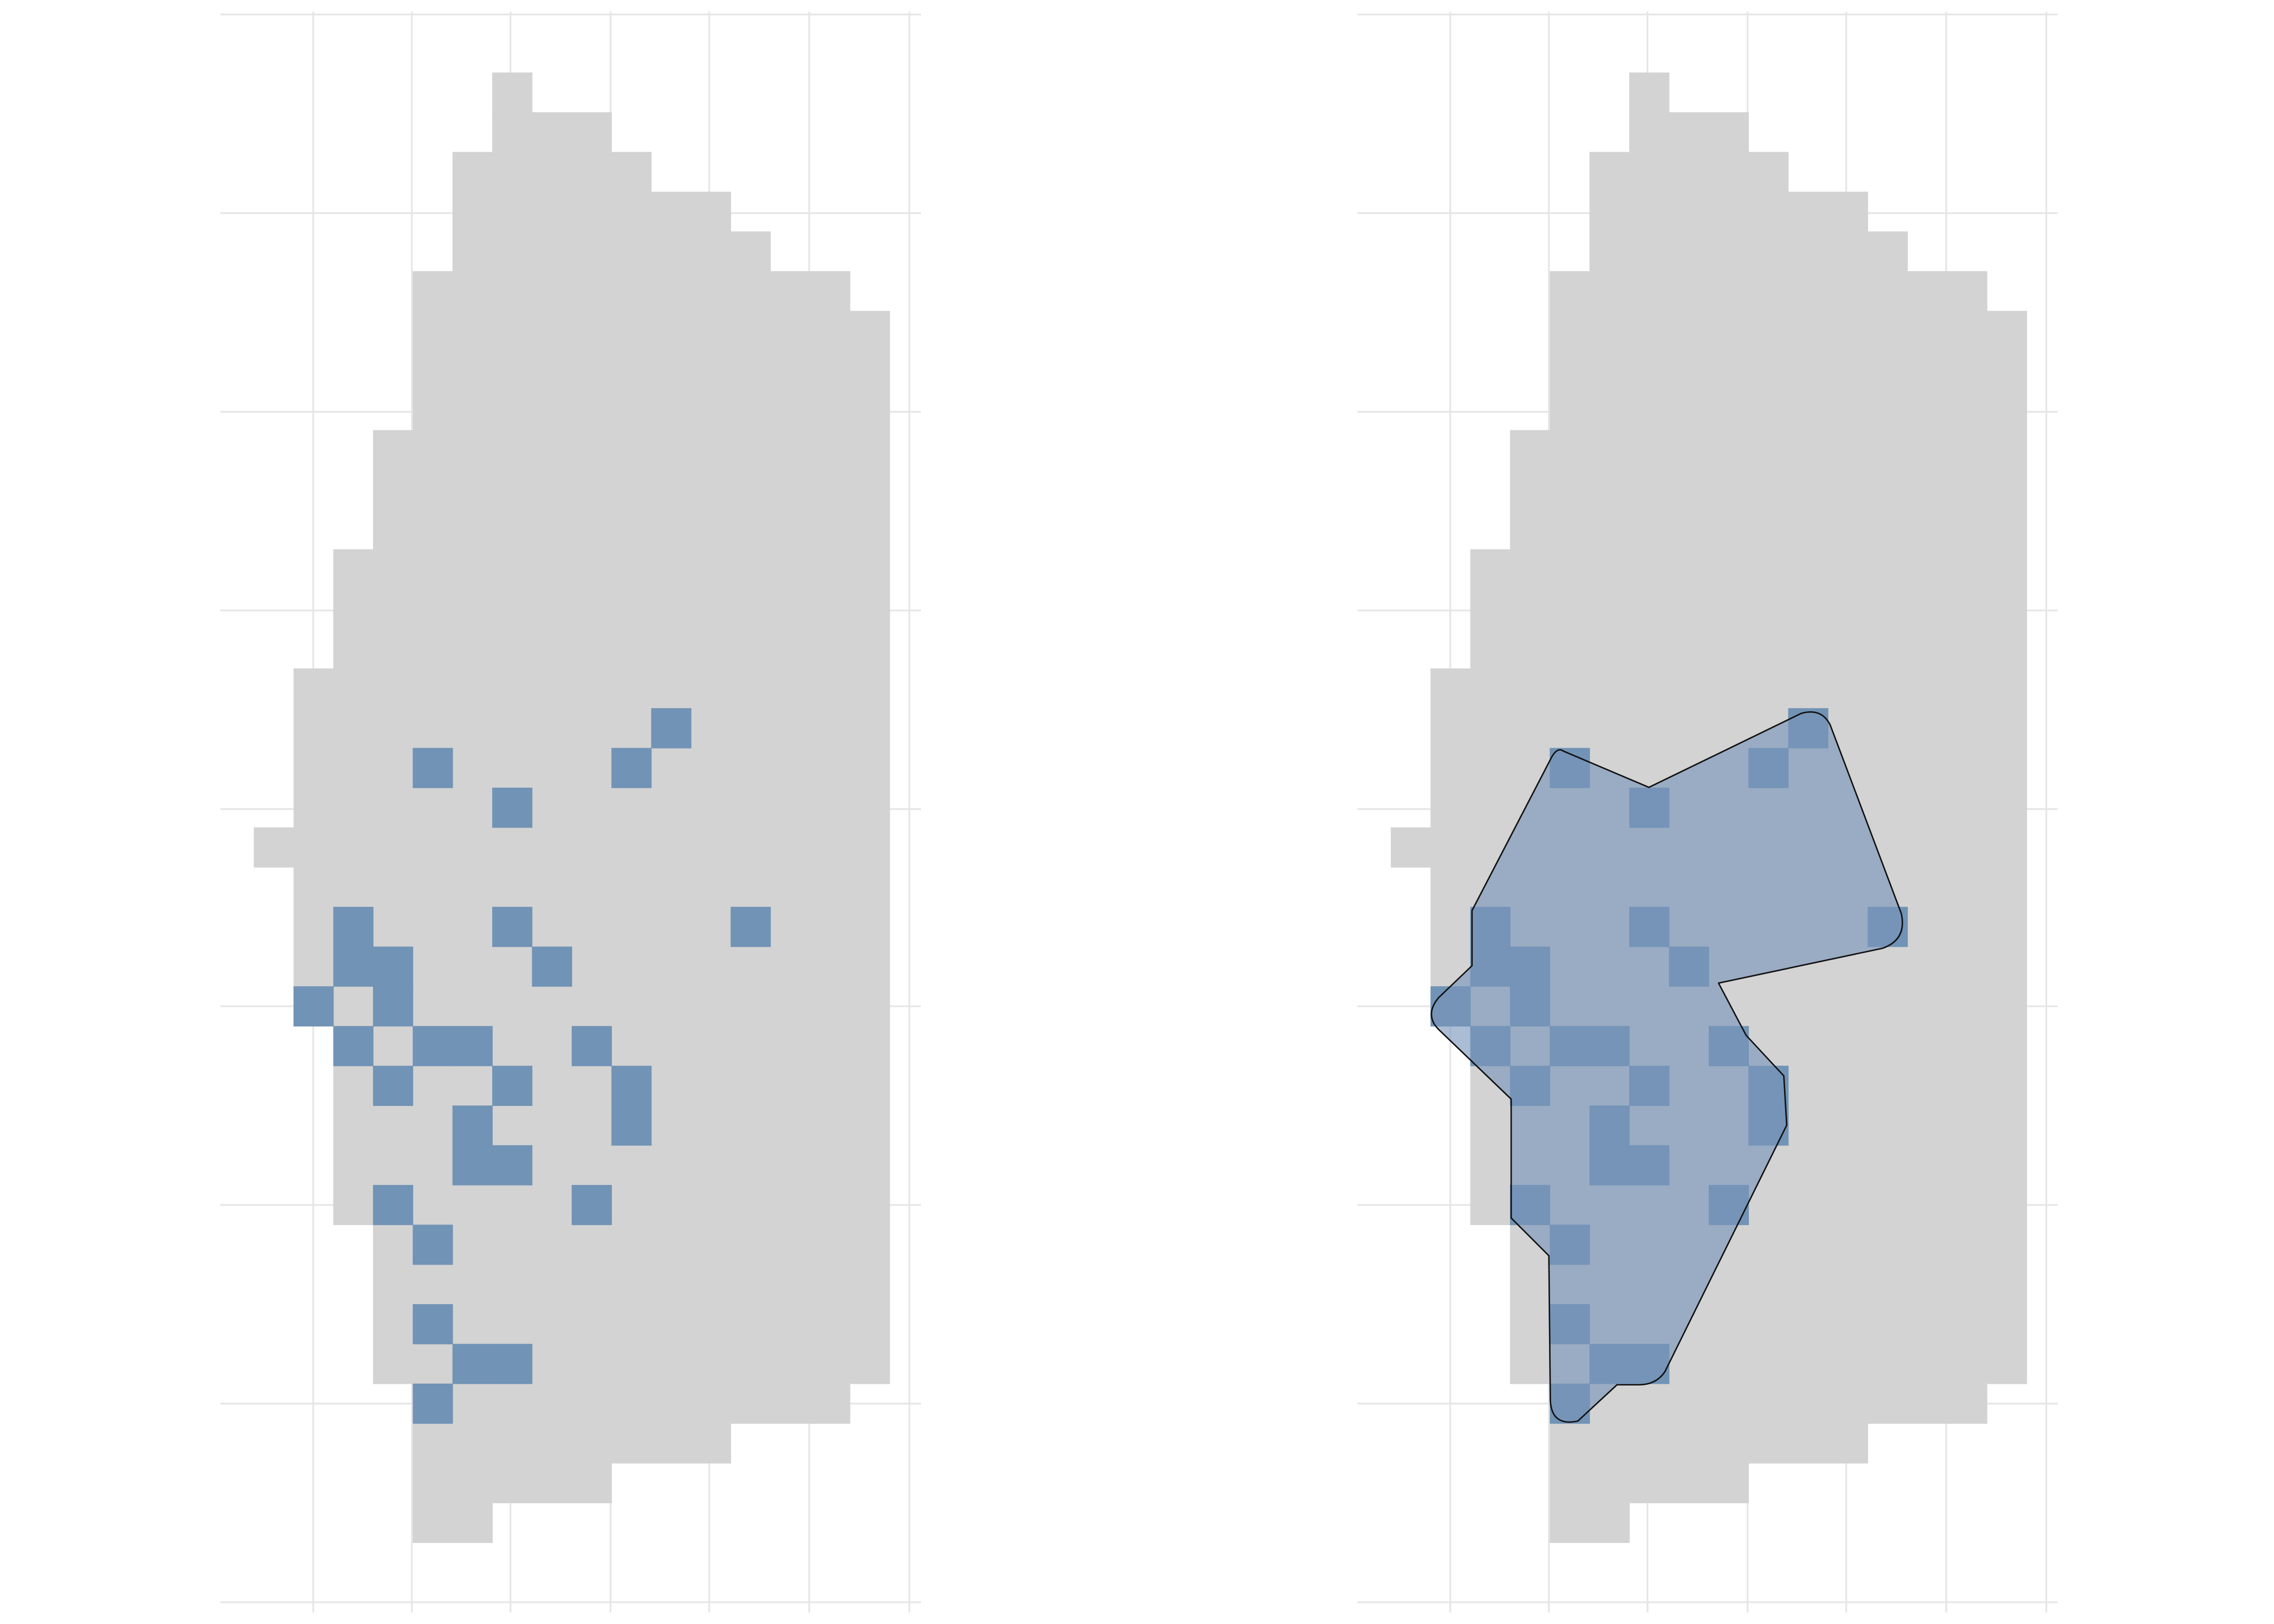 The height and width of the screenshot is (1624, 2274). Describe the element at coordinates (1667, 1067) in the screenshot. I see `region-polygon` at that location.